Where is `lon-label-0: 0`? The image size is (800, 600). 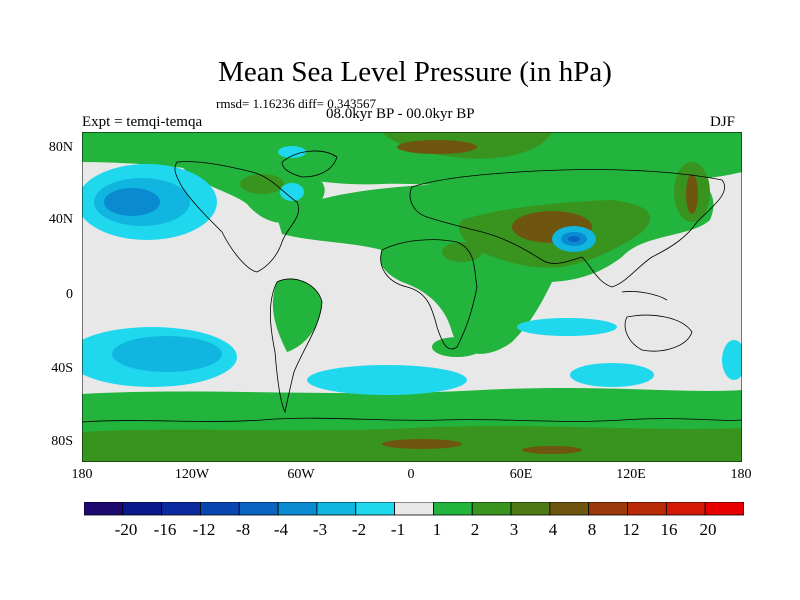
lon-label-0: 0 is located at coordinates (411, 474).